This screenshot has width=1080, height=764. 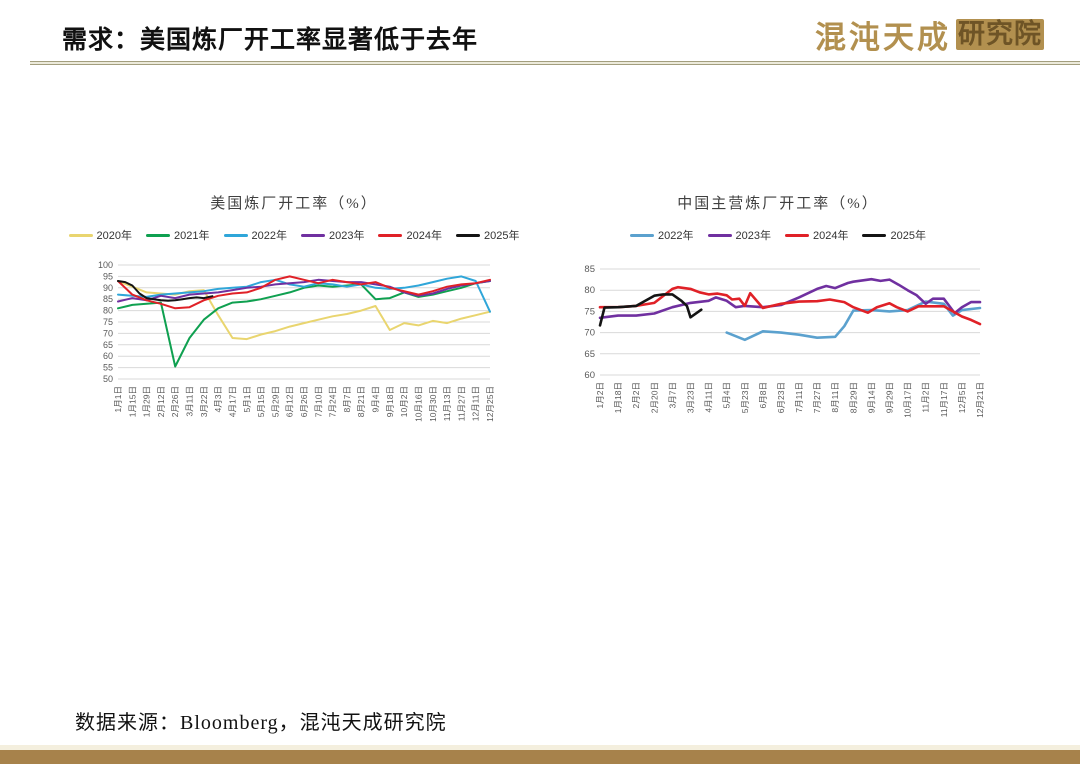 I want to click on chart-legend: 2020年 2021年 2022年 2023年 2024年 2025年, so click(x=293, y=235).